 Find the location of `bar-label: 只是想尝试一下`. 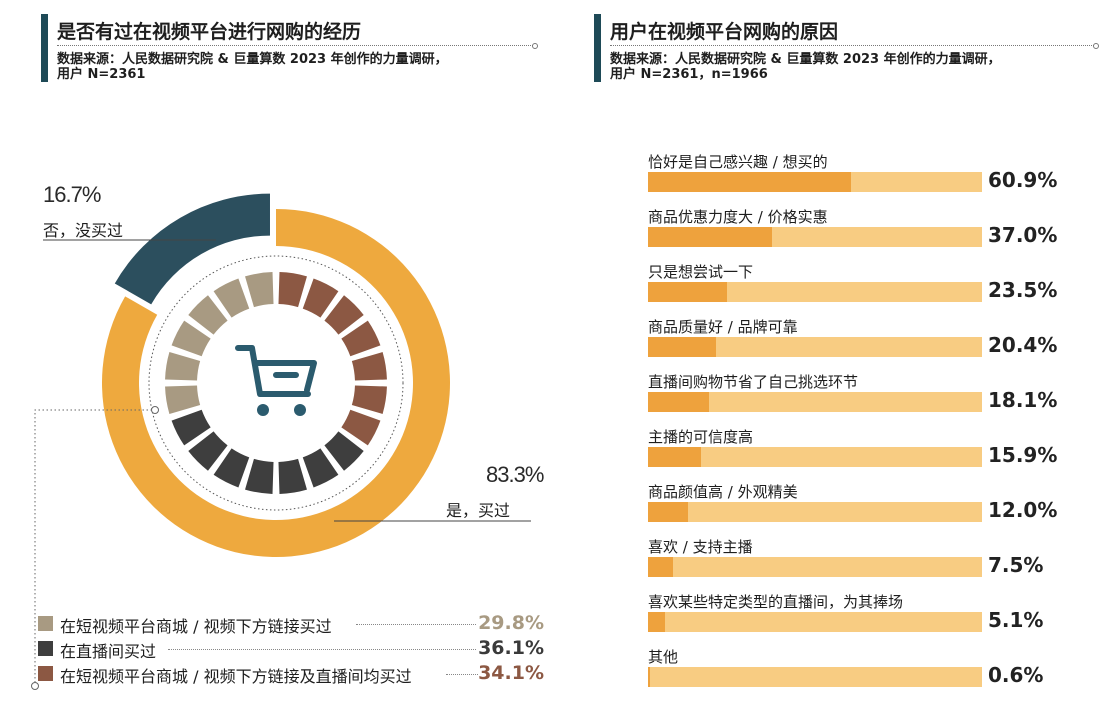

bar-label: 只是想尝试一下 is located at coordinates (701, 272).